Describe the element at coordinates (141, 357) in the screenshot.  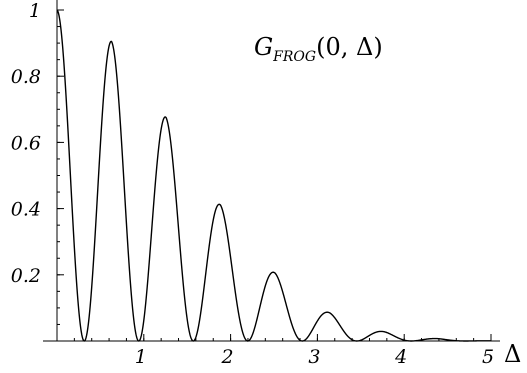
I see `x-tick-label: 1` at that location.